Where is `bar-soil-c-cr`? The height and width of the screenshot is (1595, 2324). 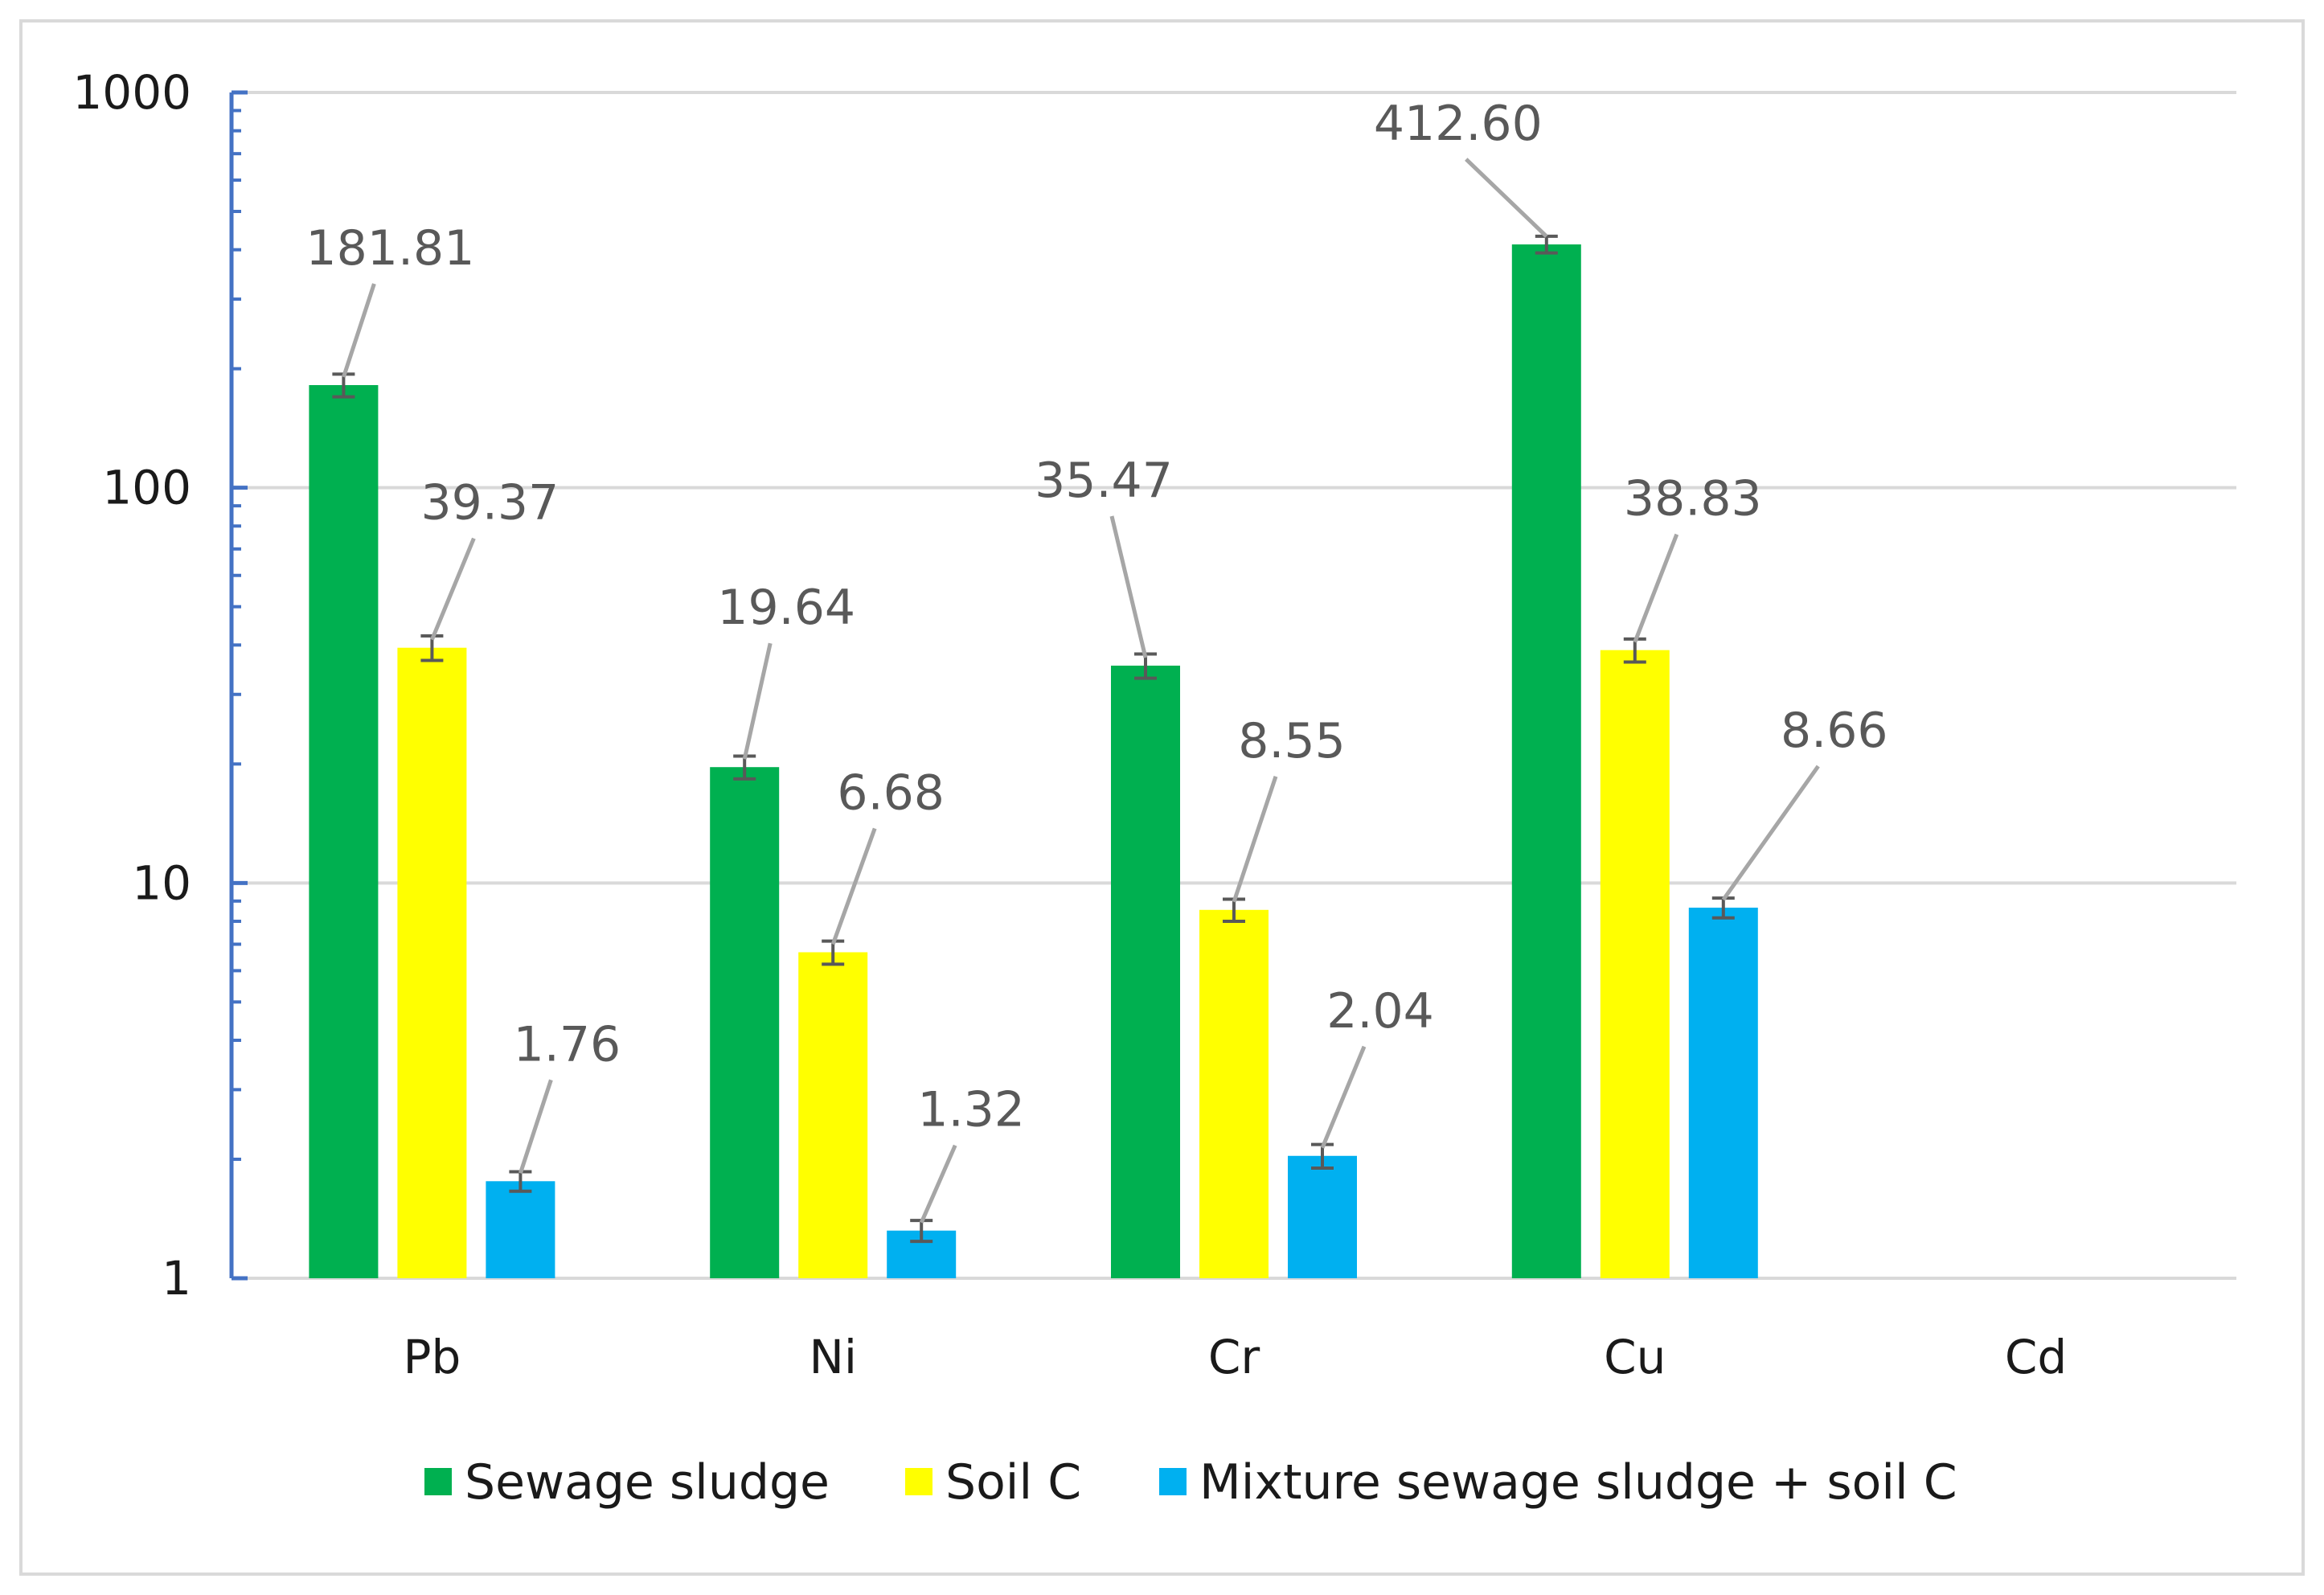 bar-soil-c-cr is located at coordinates (1234, 1093).